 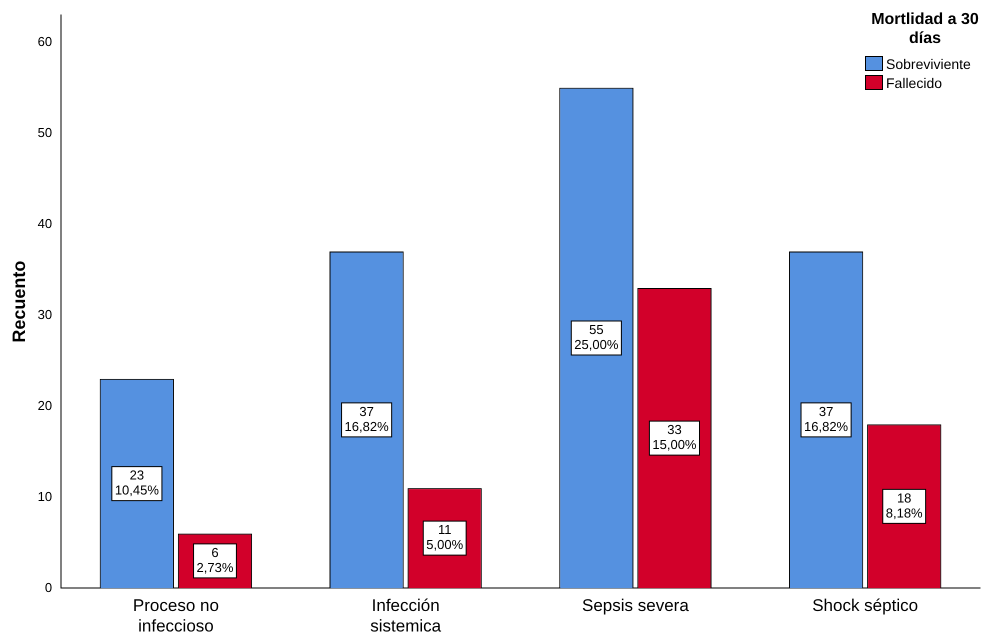 I want to click on legend-label: Sobreviviente, so click(x=928, y=64).